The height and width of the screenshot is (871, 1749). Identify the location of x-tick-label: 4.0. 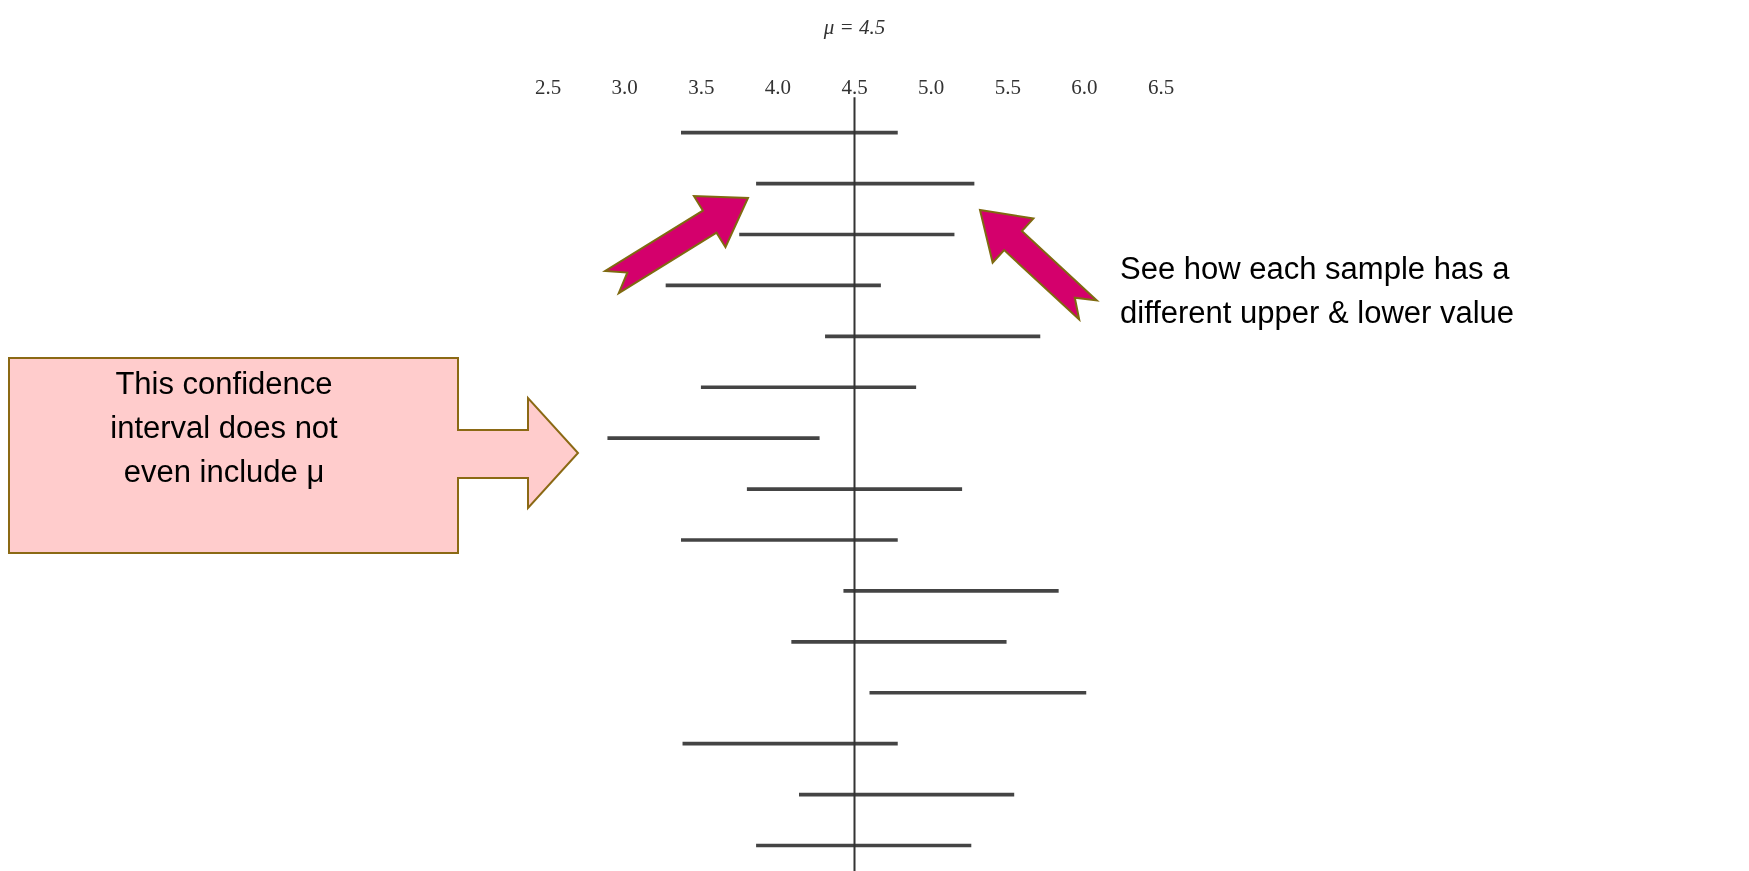
(777, 87).